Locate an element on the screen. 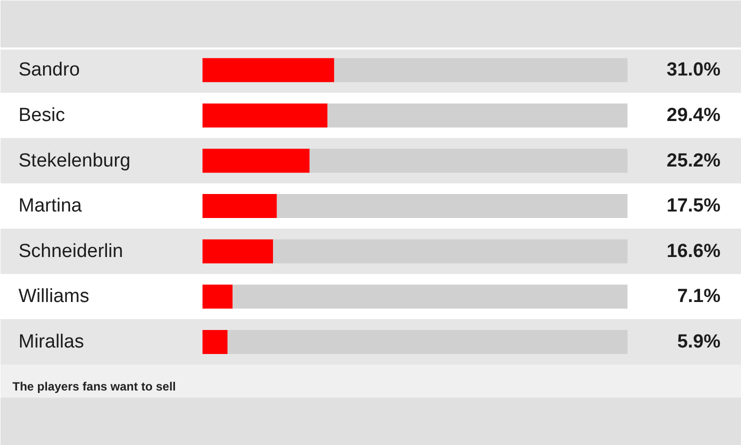 The height and width of the screenshot is (445, 741). y-tick-label: Martina is located at coordinates (50, 206).